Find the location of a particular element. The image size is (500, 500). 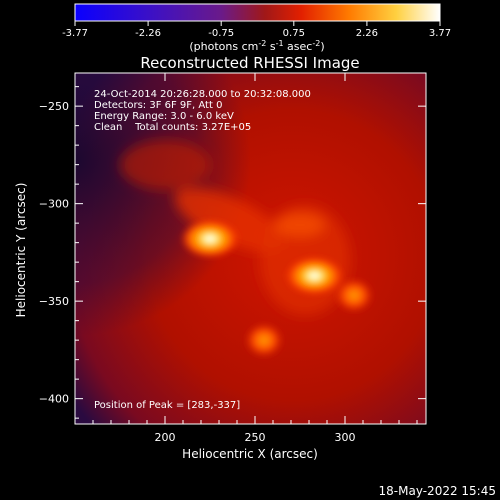

x-tick-label: 250 is located at coordinates (255, 437).